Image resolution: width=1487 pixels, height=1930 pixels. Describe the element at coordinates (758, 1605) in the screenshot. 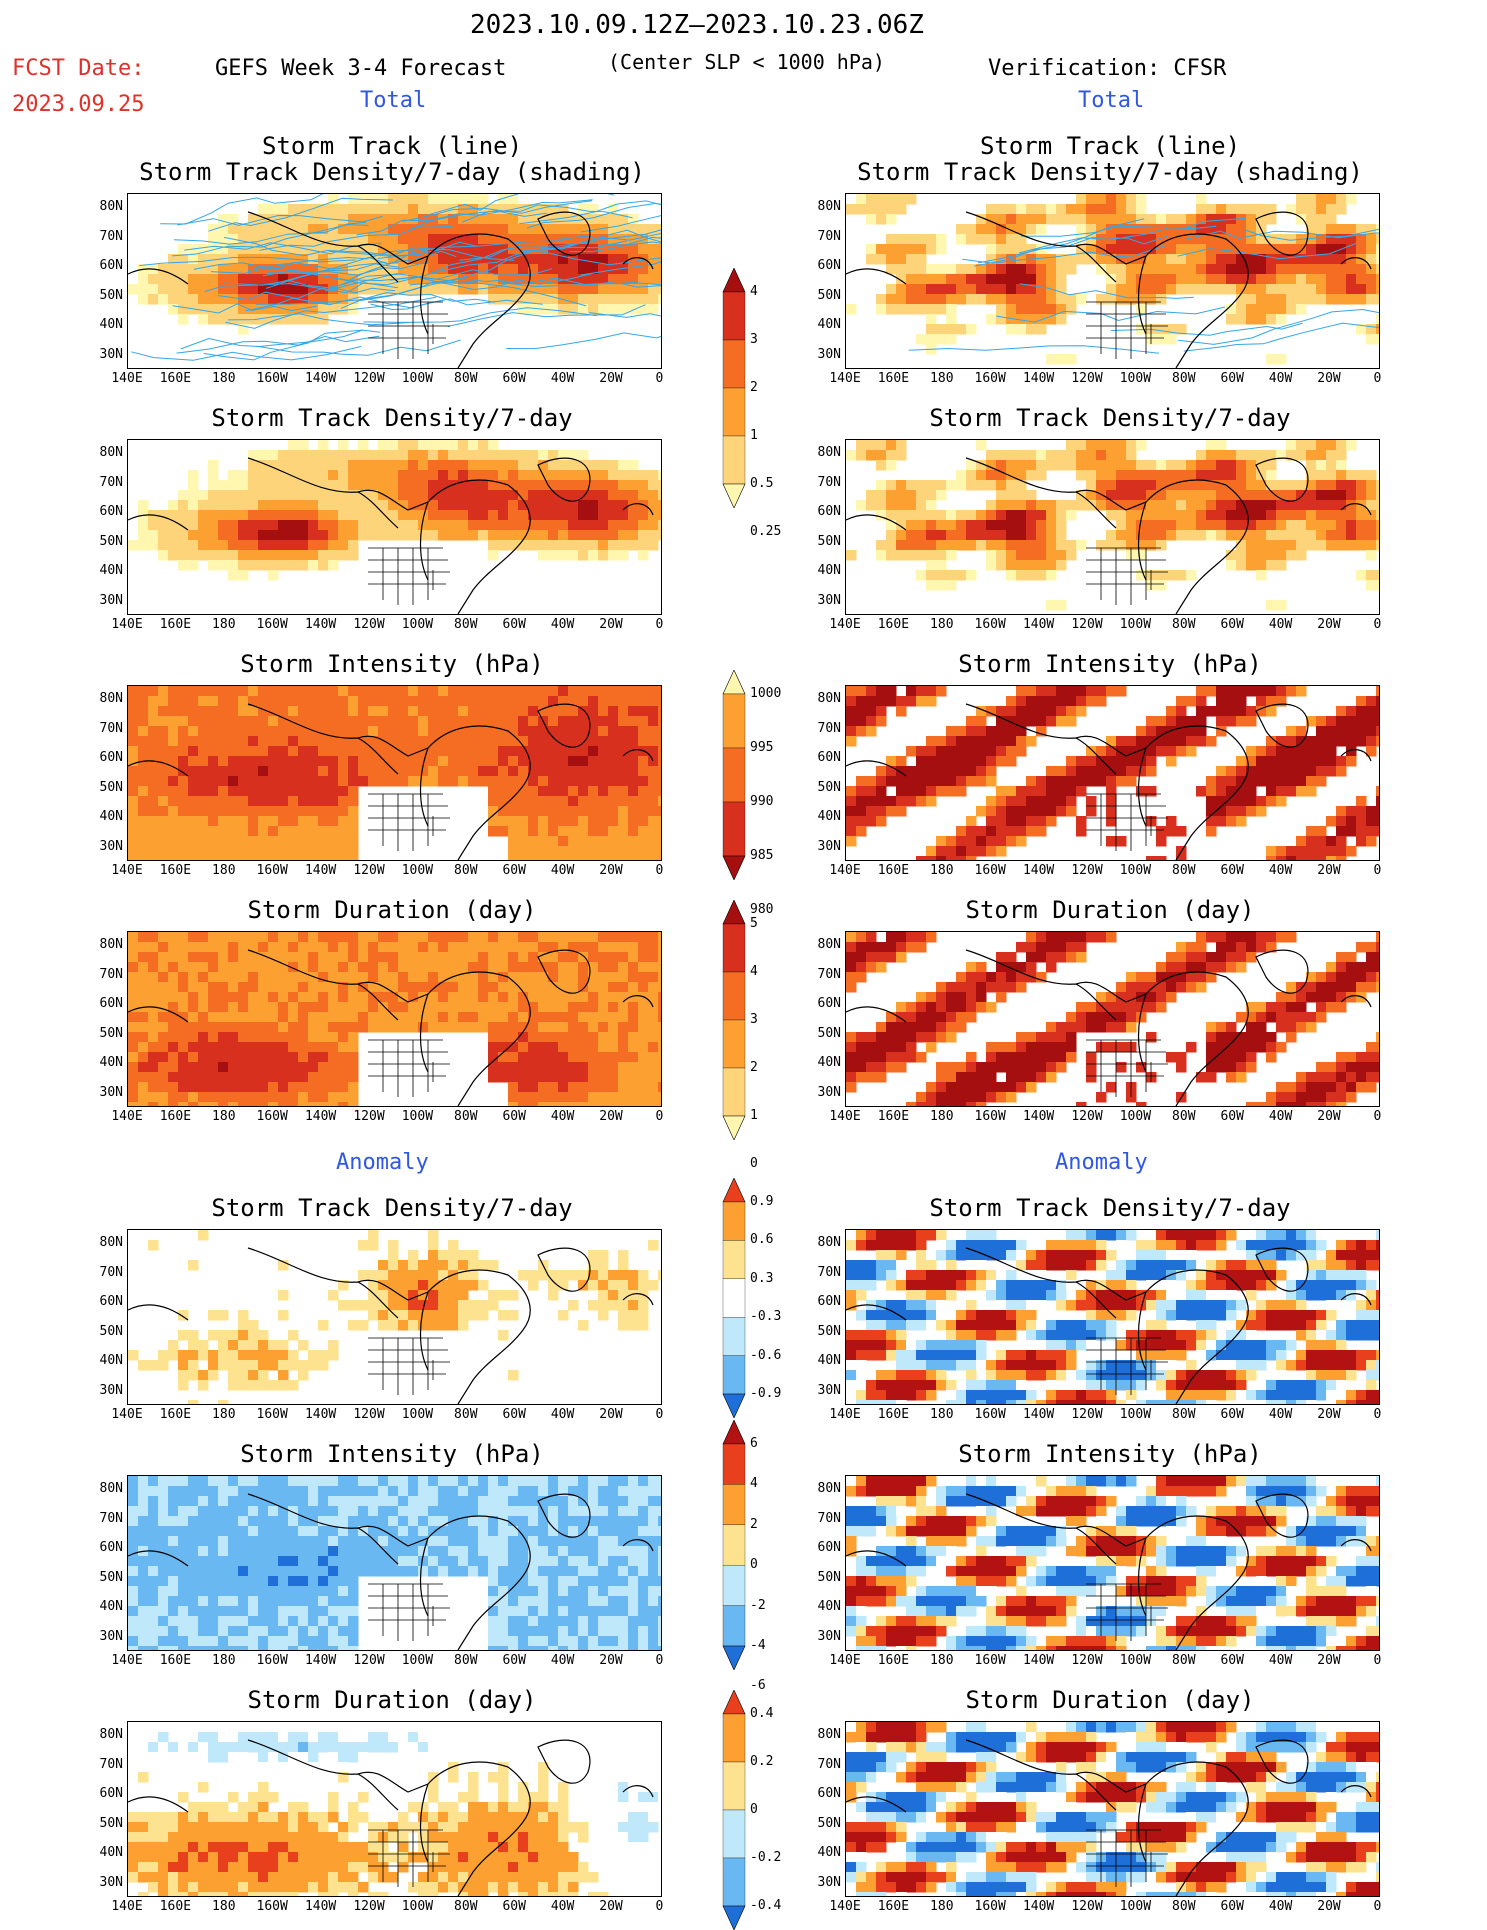

I see `colorbar-tick-label: -2` at that location.